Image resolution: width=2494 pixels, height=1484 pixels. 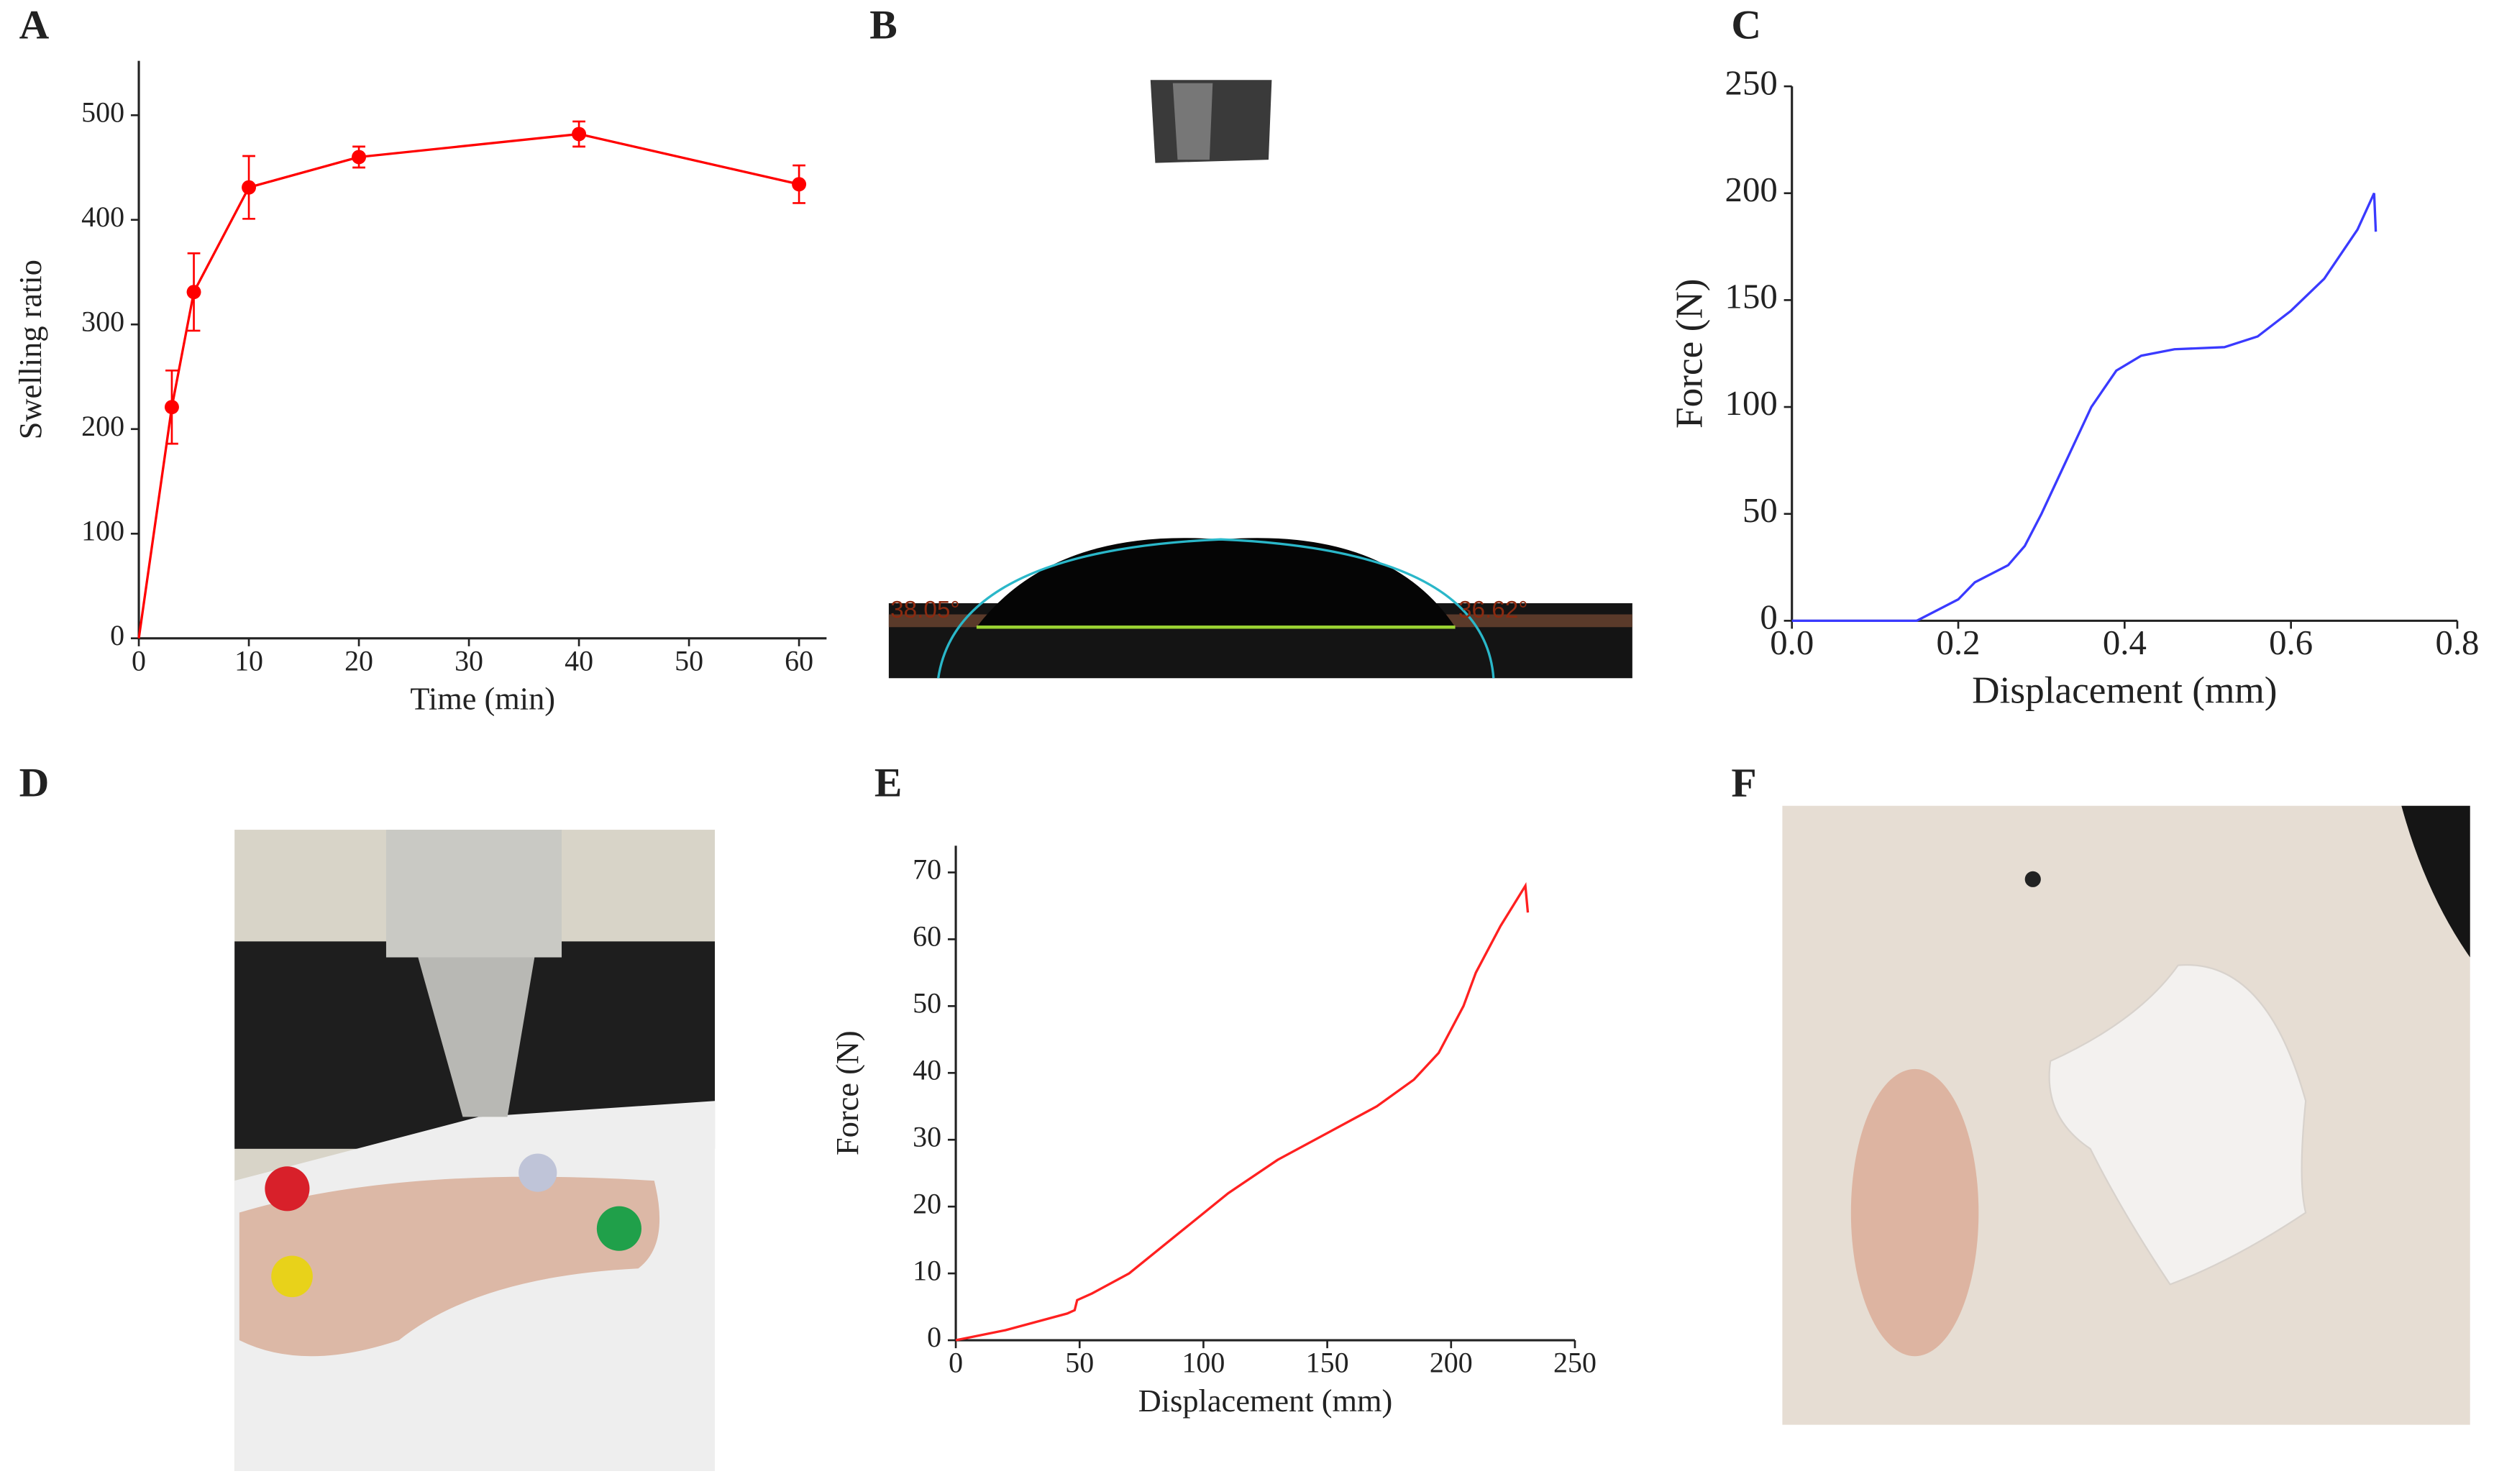 I want to click on photo-f, so click(x=2126, y=1115).